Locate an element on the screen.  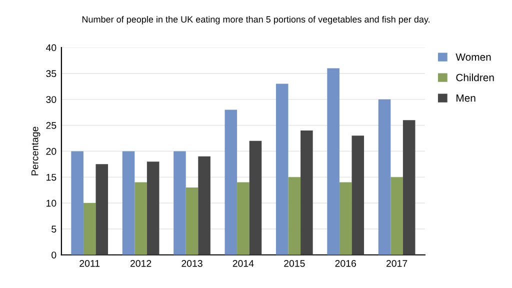
y-tick-label: 20 is located at coordinates (51, 151).